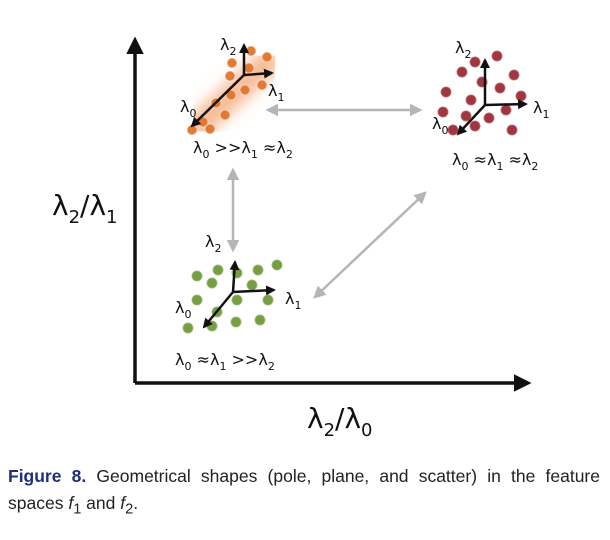 This screenshot has width=610, height=540. I want to click on scatter-cluster: λ2 λ1 λ0 λ0 ≈λ1 ≈λ2, so click(490, 105).